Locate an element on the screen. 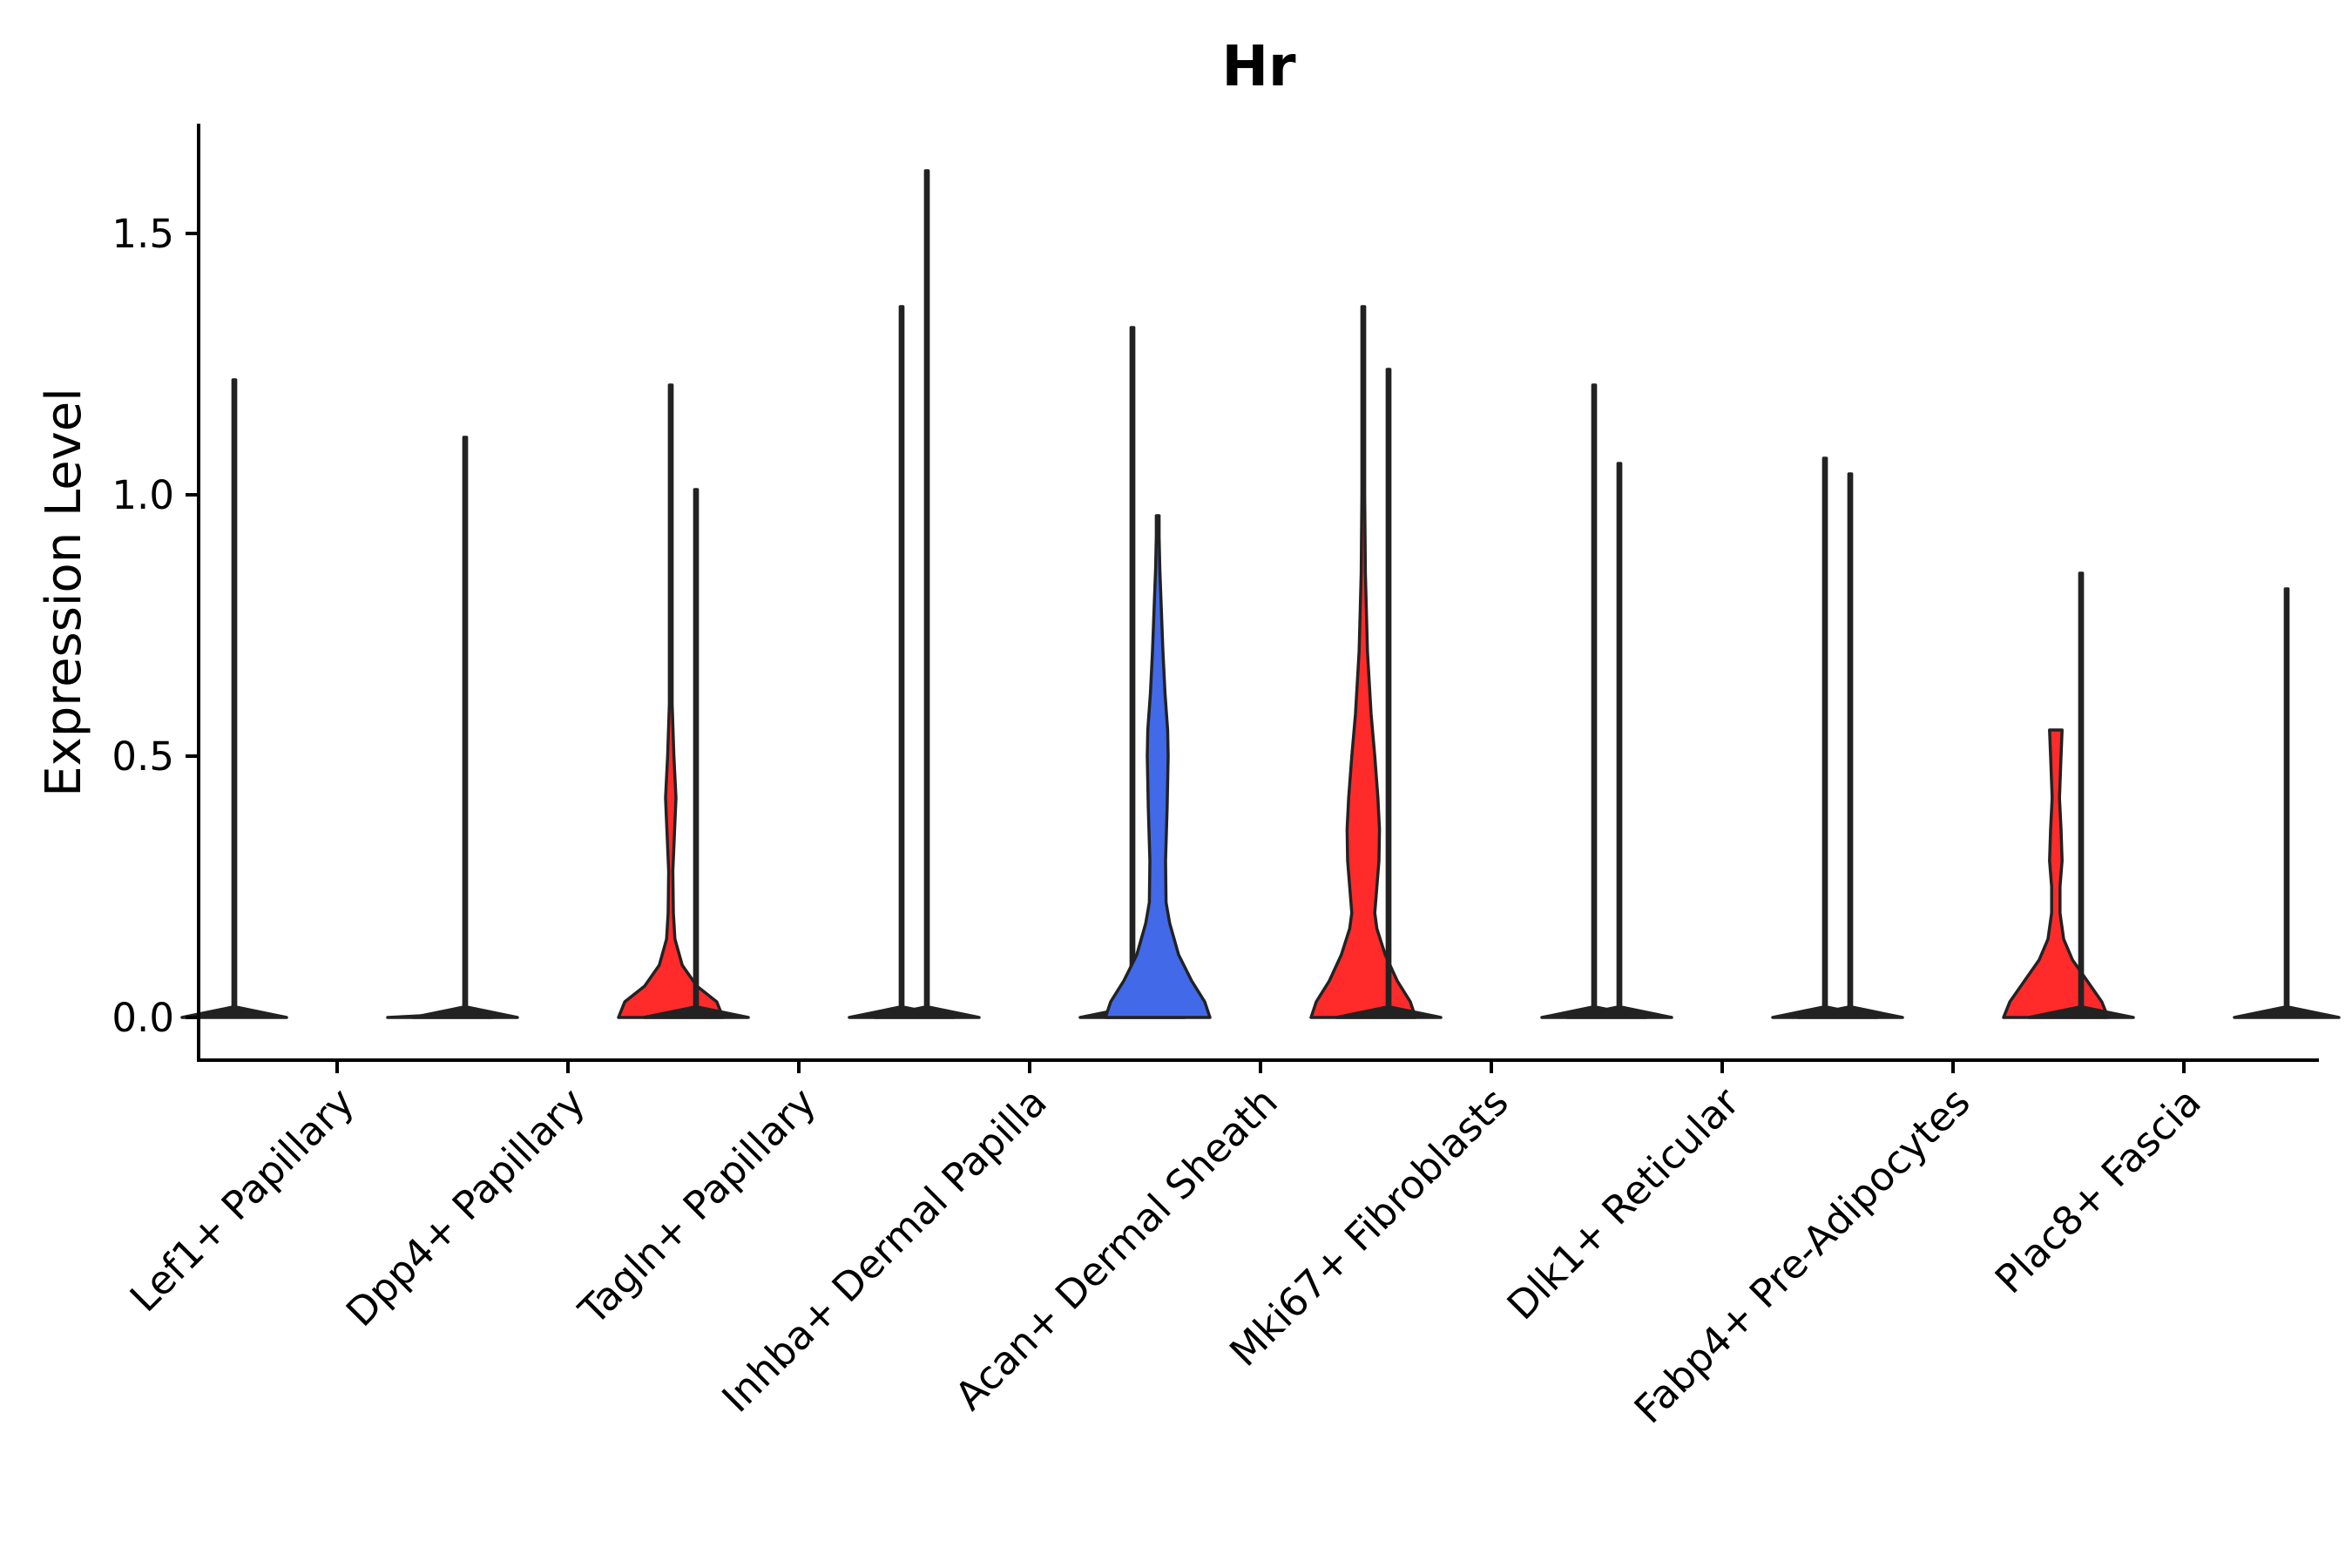  y-axis-title: Expression Level is located at coordinates (64, 592).